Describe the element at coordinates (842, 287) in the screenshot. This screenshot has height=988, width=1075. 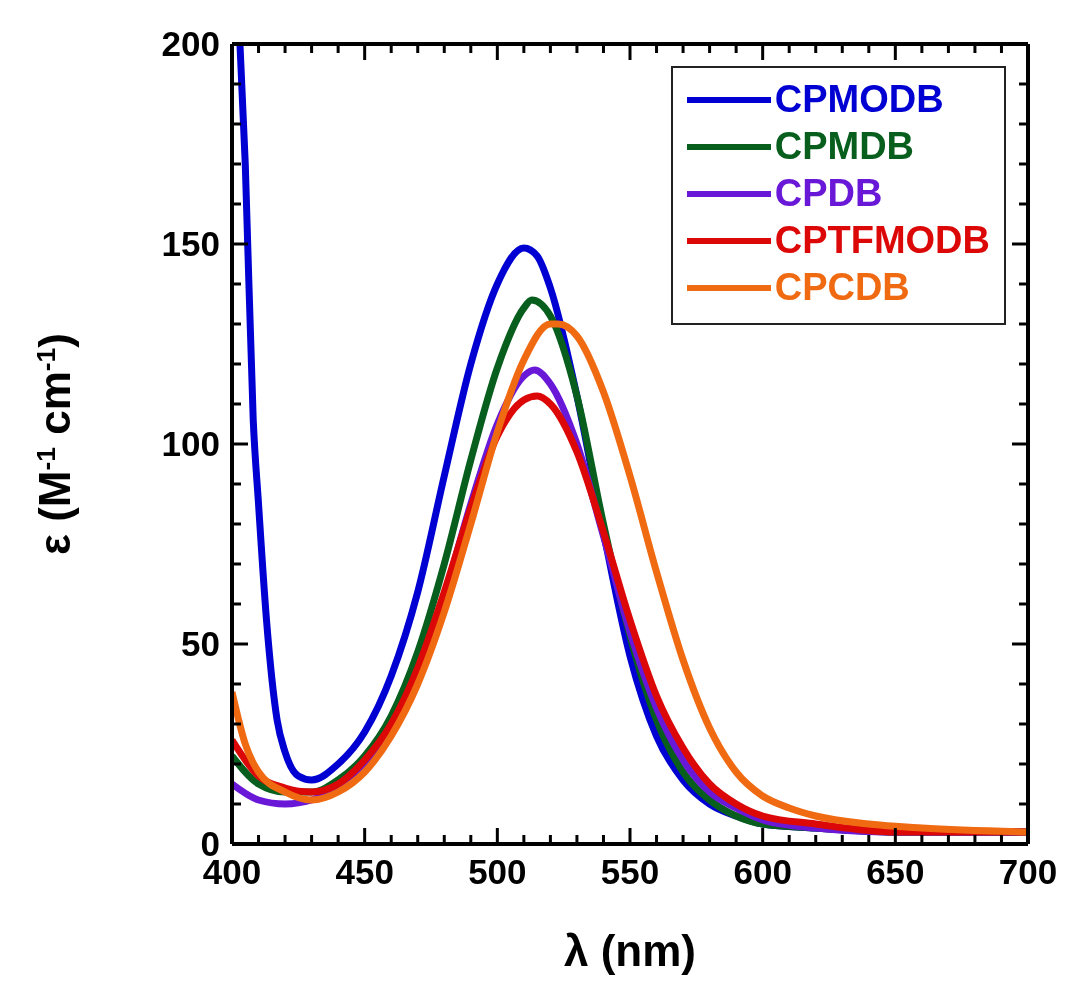
I see `legend-label: CPCDB` at that location.